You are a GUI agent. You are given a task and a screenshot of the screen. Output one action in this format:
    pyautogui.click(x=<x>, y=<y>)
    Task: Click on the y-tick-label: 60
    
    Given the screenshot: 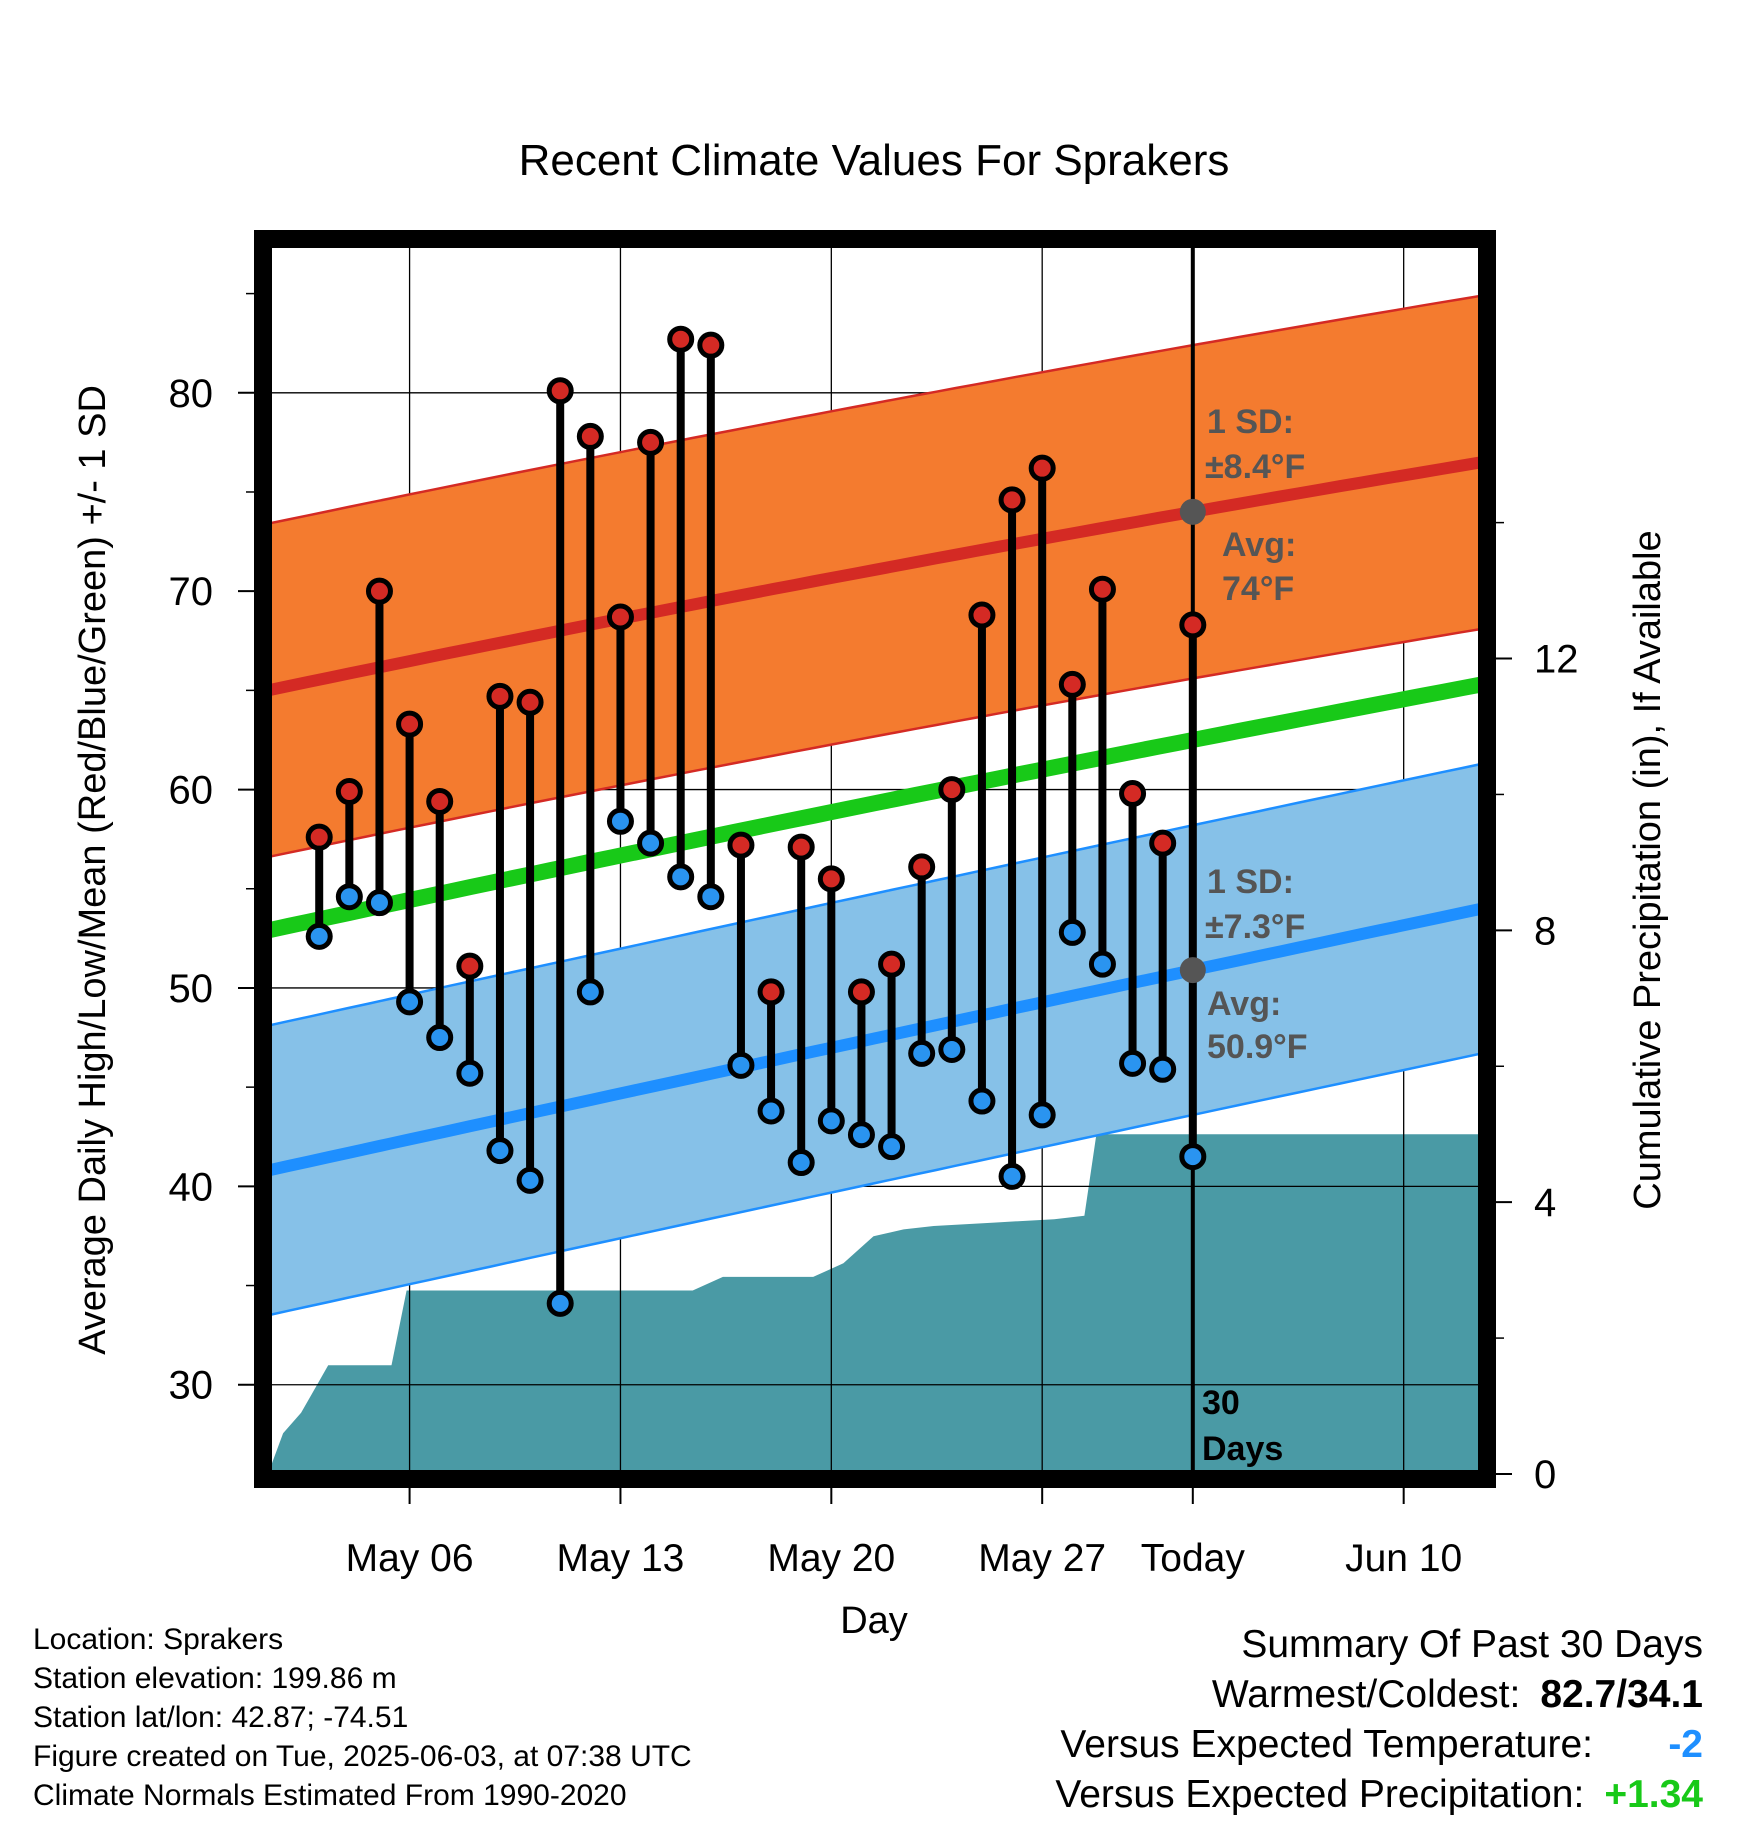 What is the action you would take?
    pyautogui.click(x=191, y=791)
    